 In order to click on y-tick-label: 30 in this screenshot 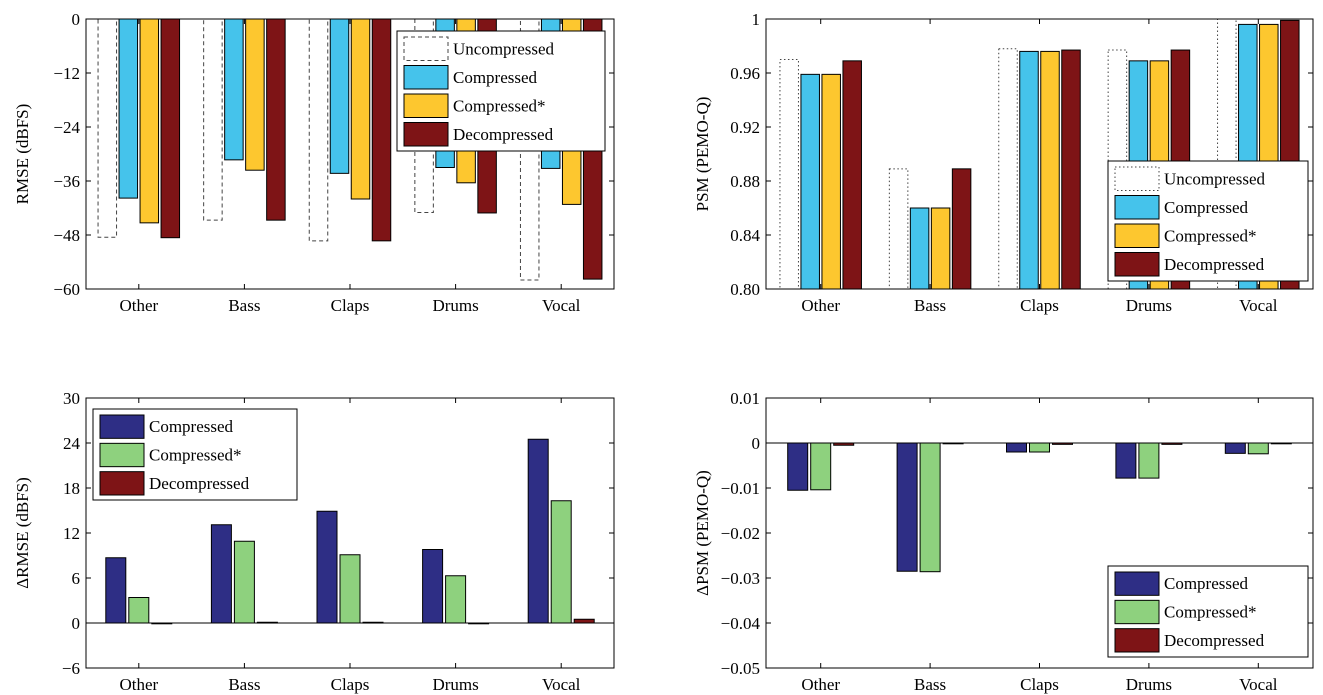, I will do `click(71, 398)`.